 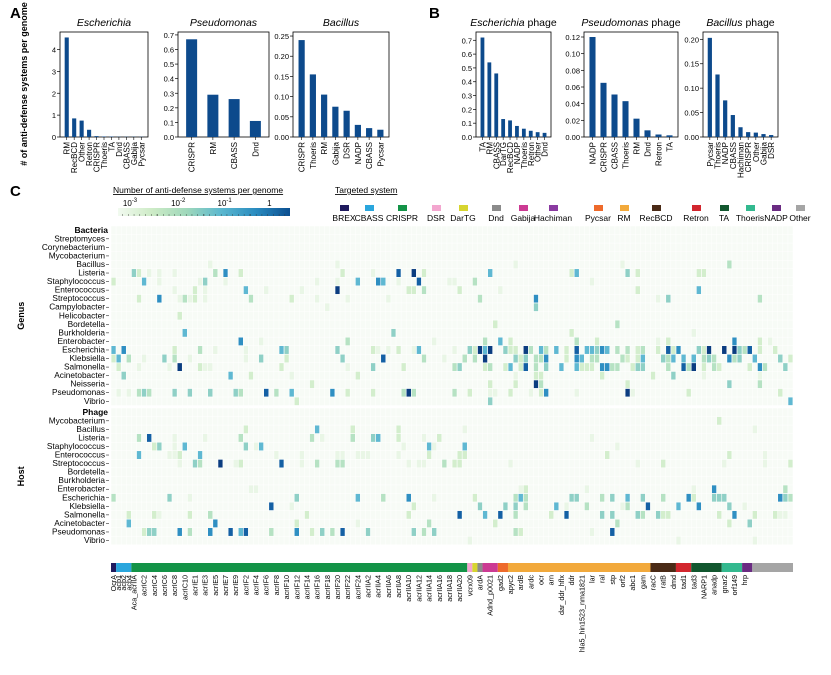 What do you see at coordinates (378, 586) in the screenshot?
I see `column-label: acrIIA4` at bounding box center [378, 586].